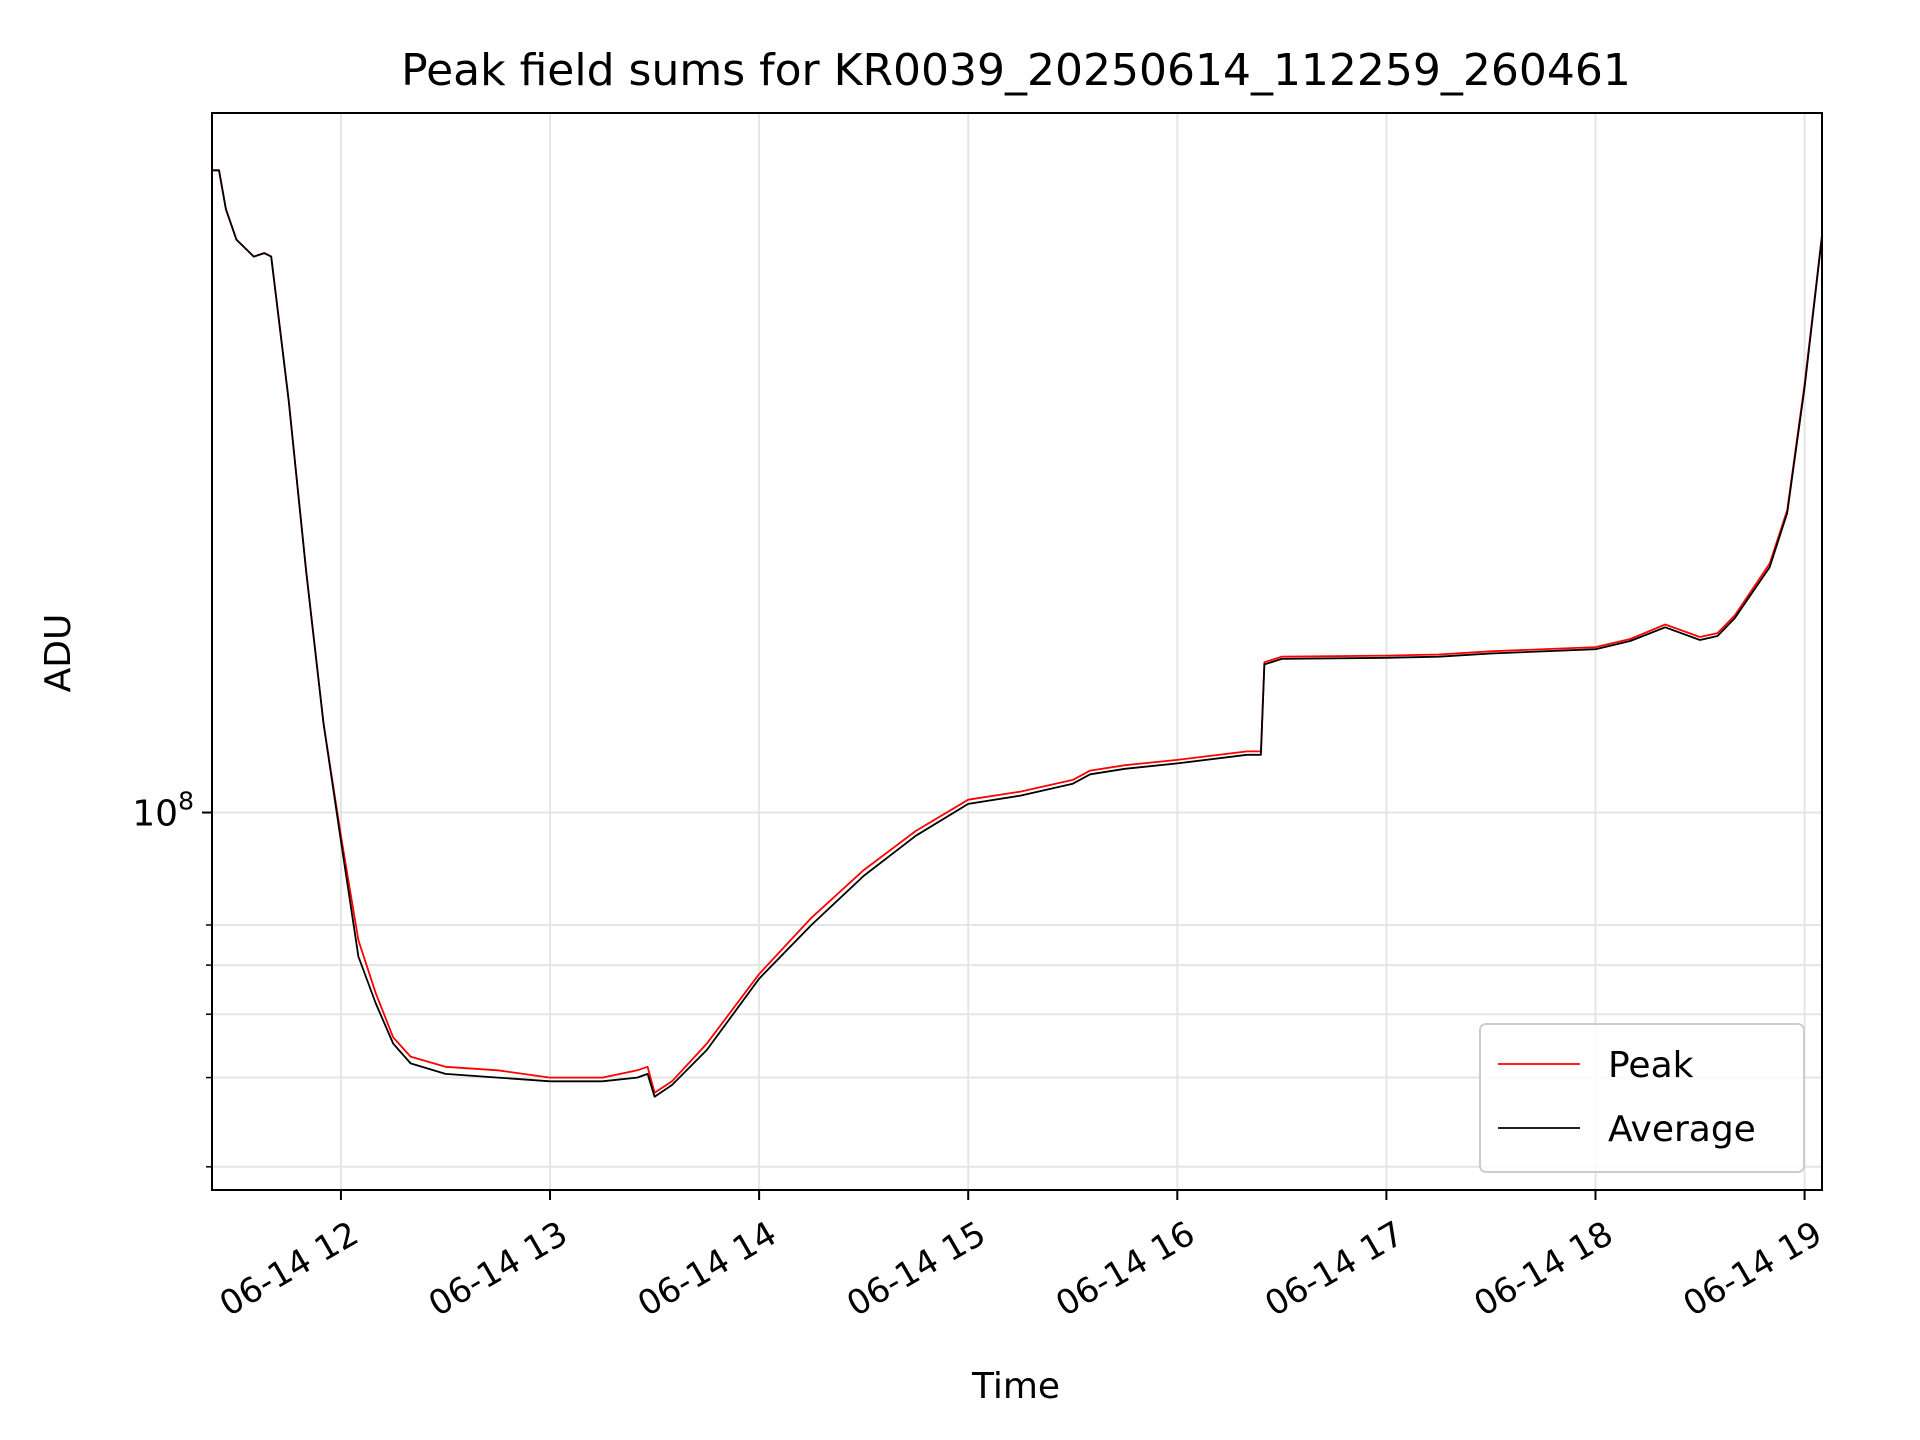 The image size is (1920, 1440). Describe the element at coordinates (1651, 1065) in the screenshot. I see `legend-label: Peak` at that location.